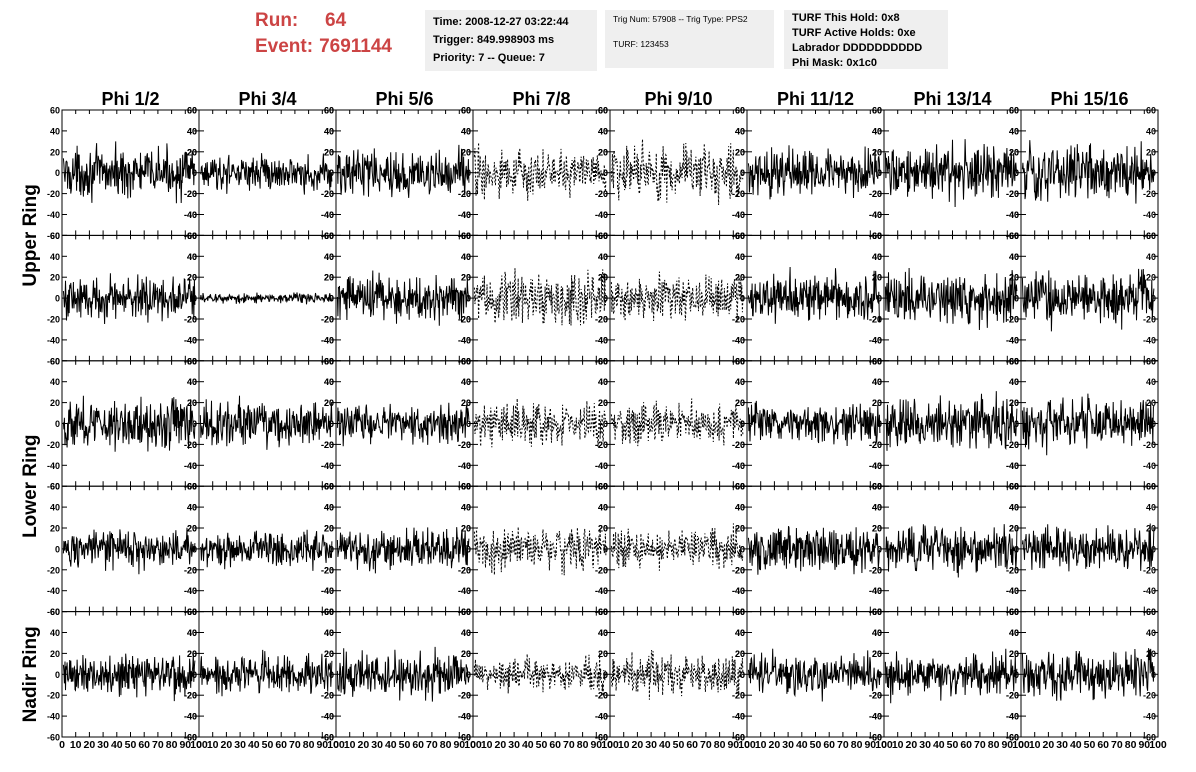  Describe the element at coordinates (501, 745) in the screenshot. I see `x-tick-label: 20` at that location.